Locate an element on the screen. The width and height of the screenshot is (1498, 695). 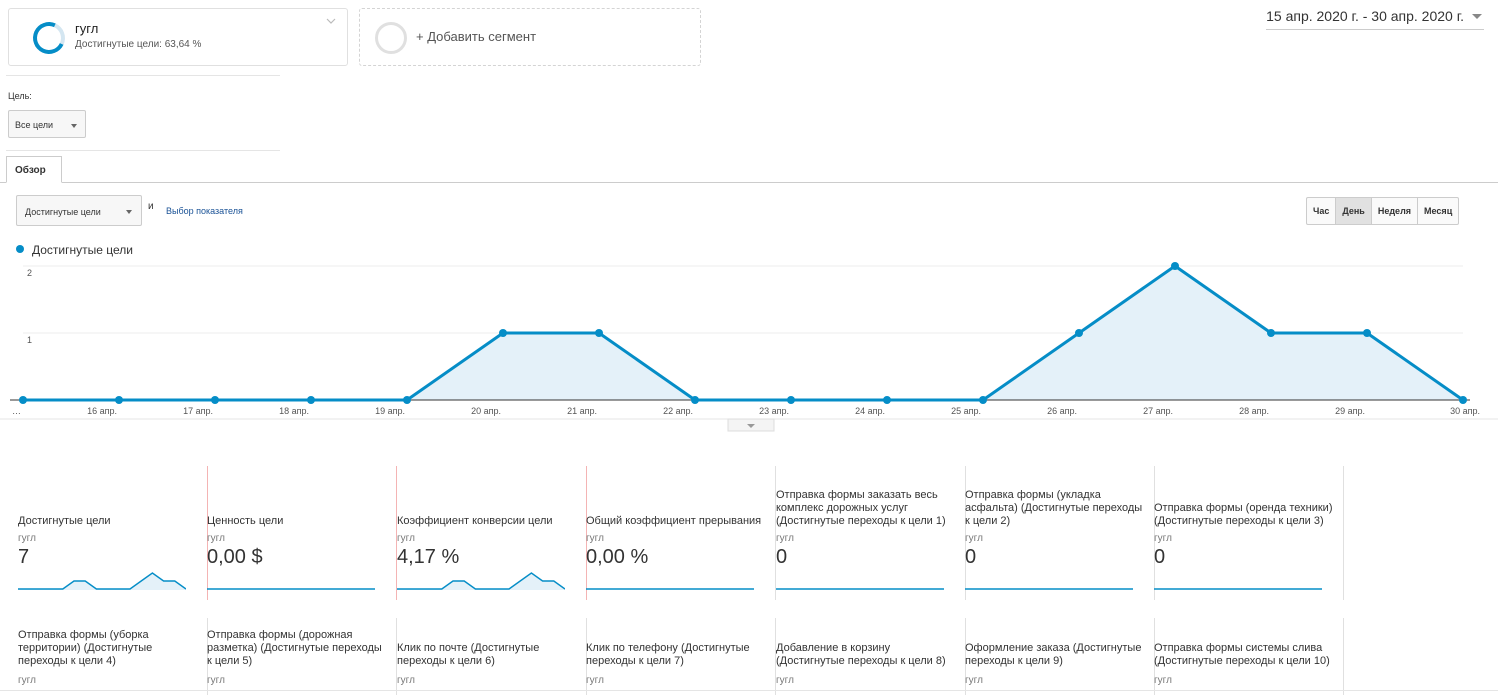
x-tick-label: 18 апр. is located at coordinates (294, 411).